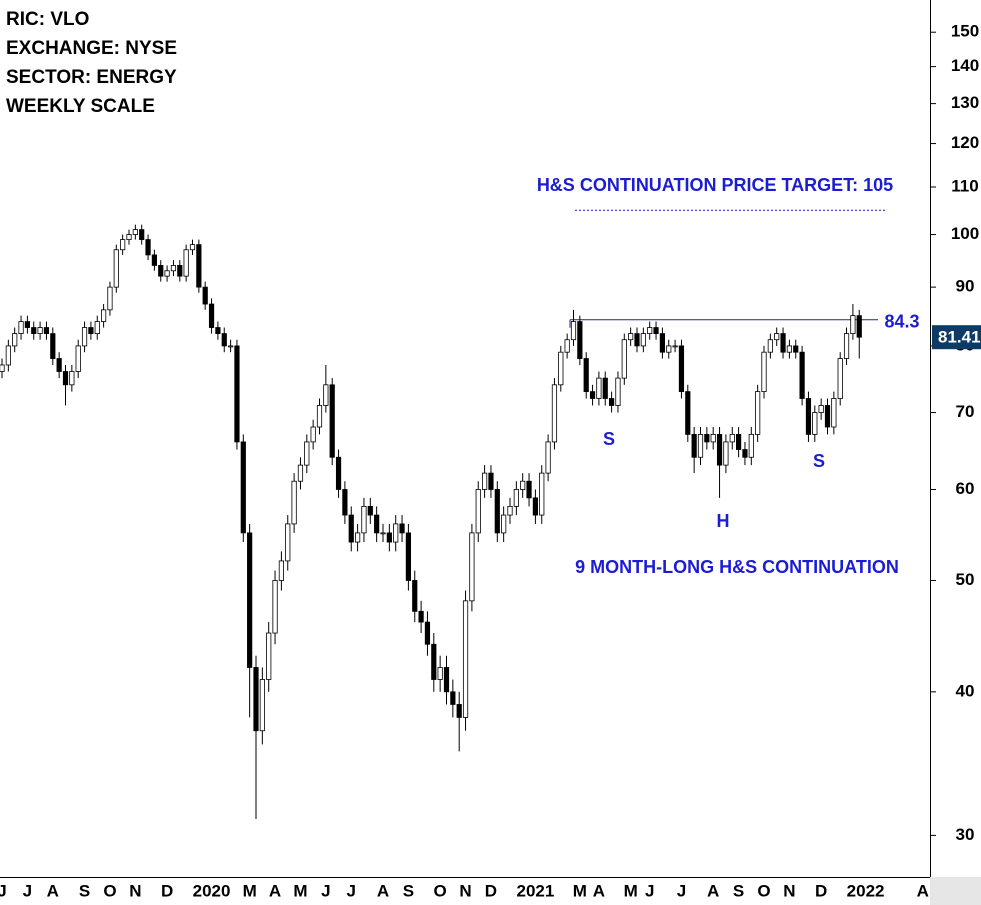 The height and width of the screenshot is (905, 981). Describe the element at coordinates (964, 185) in the screenshot. I see `y-tick-label: 110` at that location.